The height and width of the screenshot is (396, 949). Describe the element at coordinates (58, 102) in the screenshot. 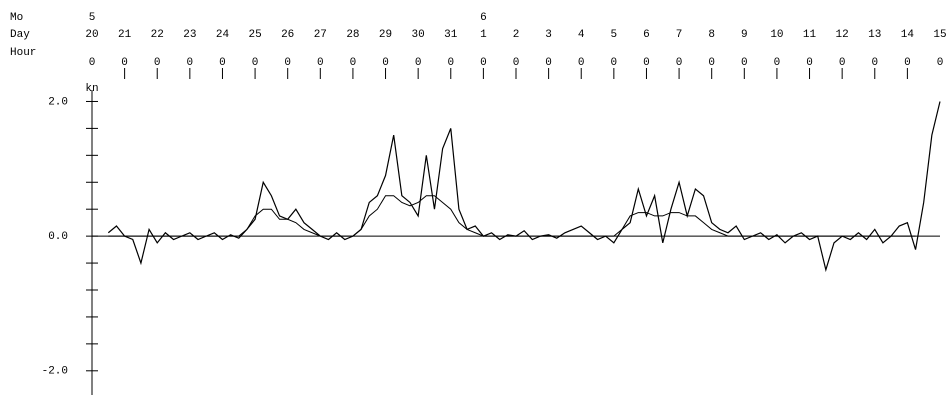

I see `y-tick-label: 2.0` at that location.